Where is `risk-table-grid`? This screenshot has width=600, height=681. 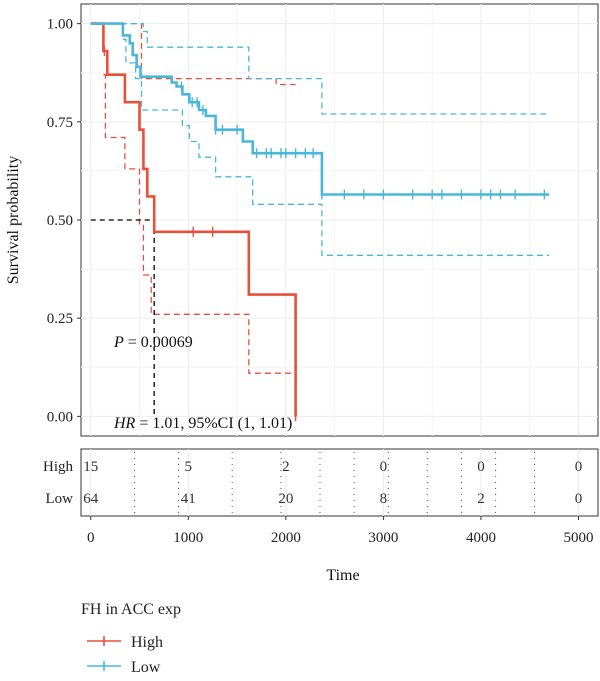
risk-table-grid is located at coordinates (334, 482).